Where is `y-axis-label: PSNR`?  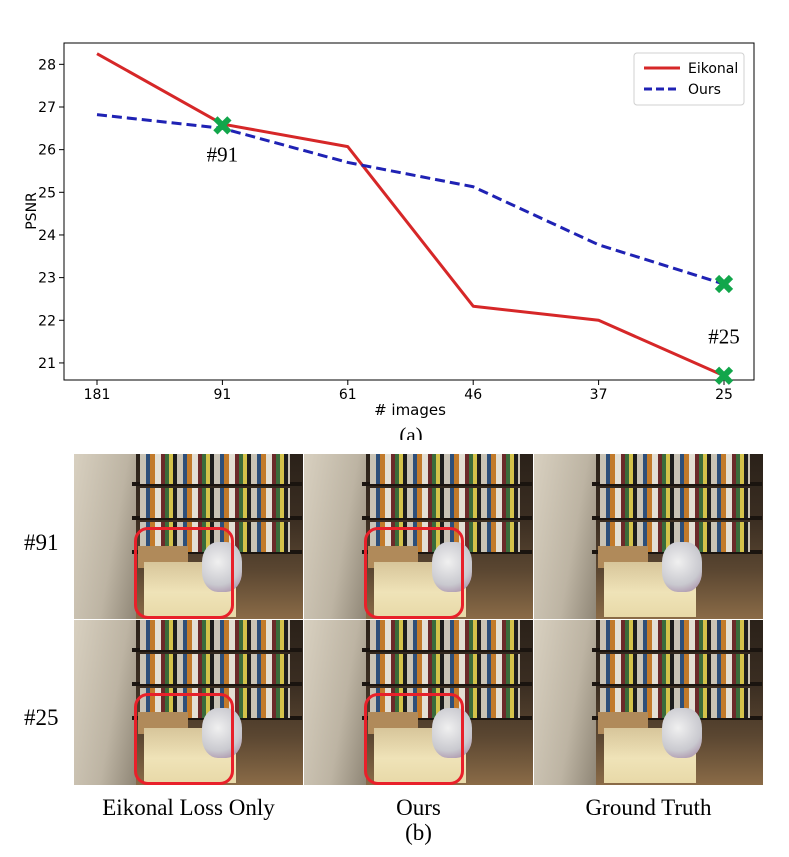 y-axis-label: PSNR is located at coordinates (32, 211).